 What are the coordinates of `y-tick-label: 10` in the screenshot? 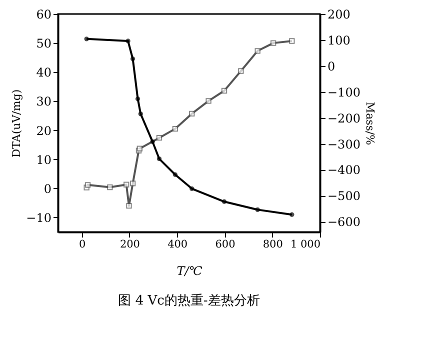 It's located at (44, 159).